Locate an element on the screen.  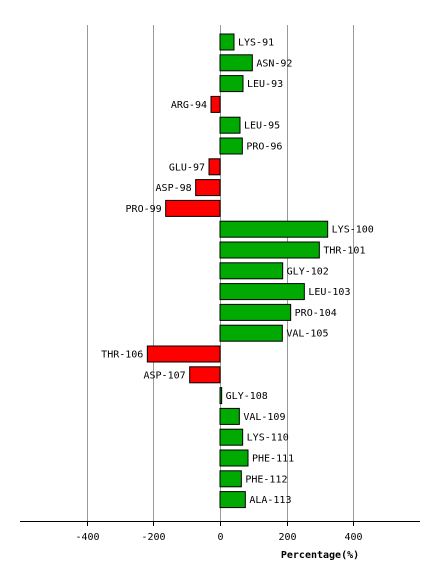
bar-label: PRO-96 is located at coordinates (264, 147).